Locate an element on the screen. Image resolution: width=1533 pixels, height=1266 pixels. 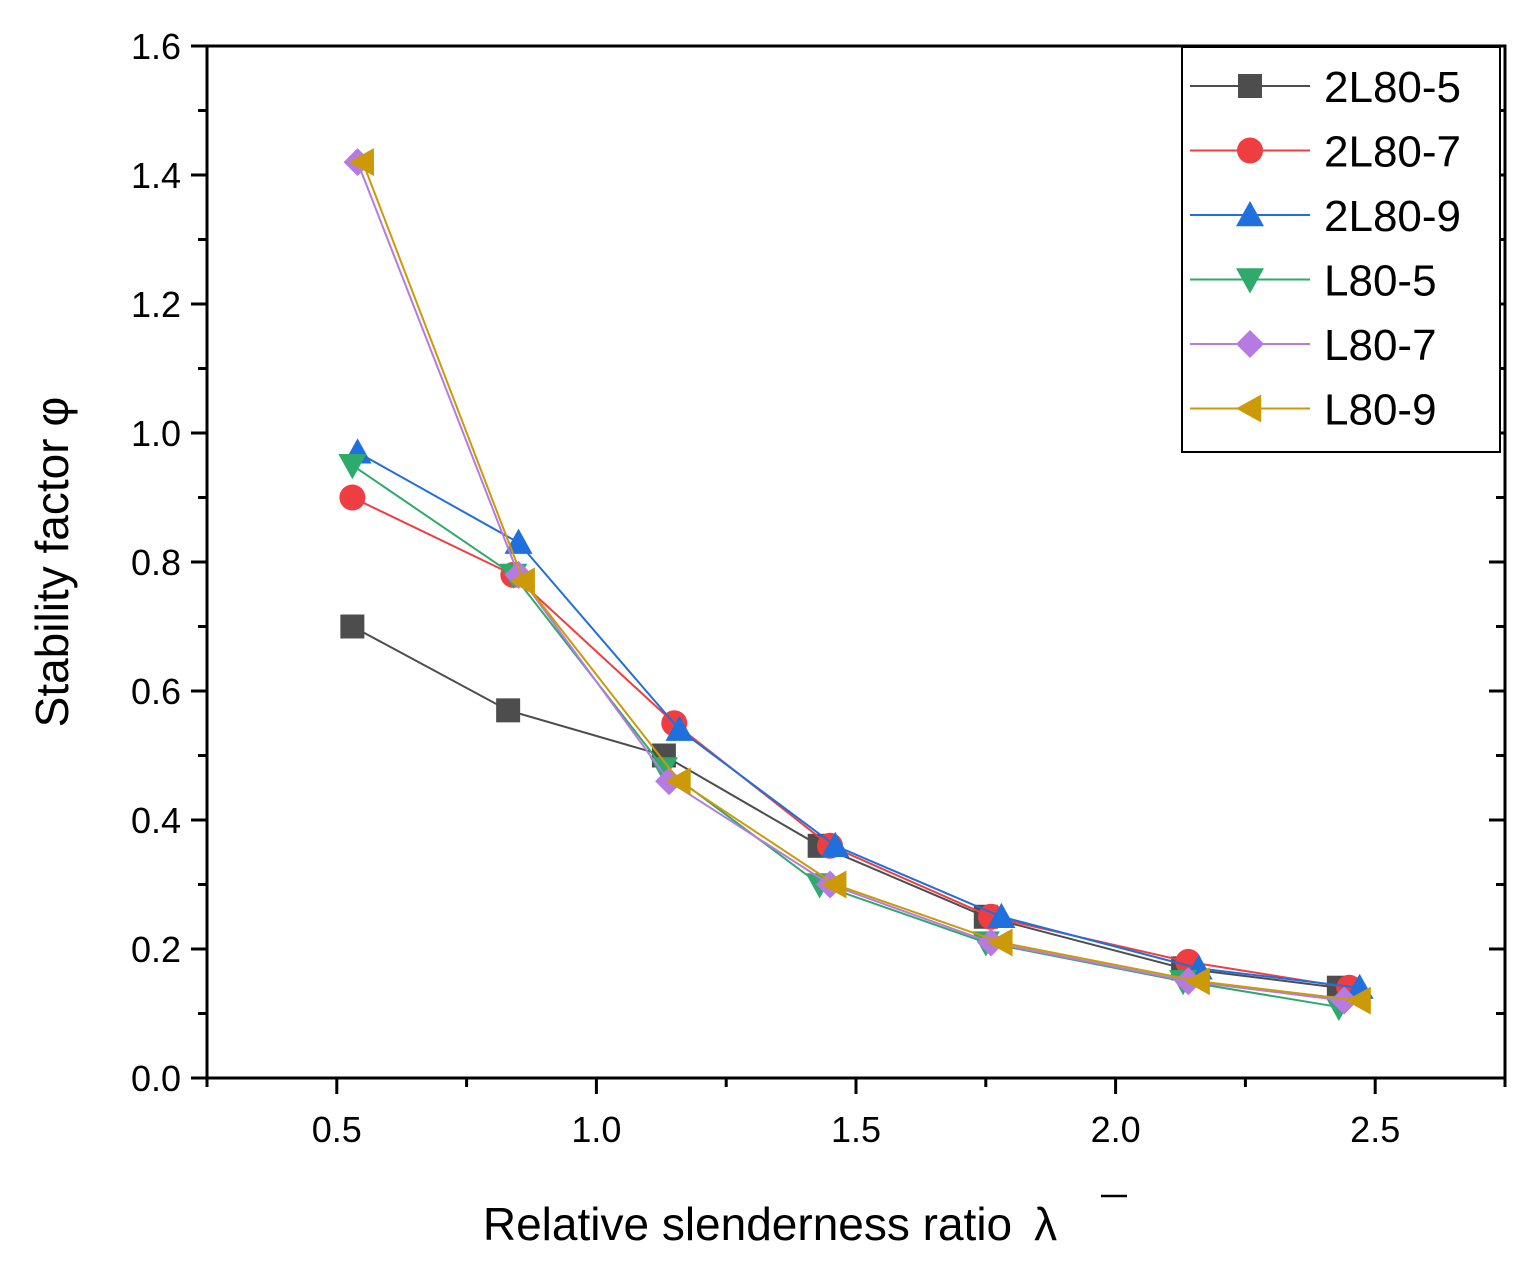
y-tick-label: 0.4 is located at coordinates (156, 820).